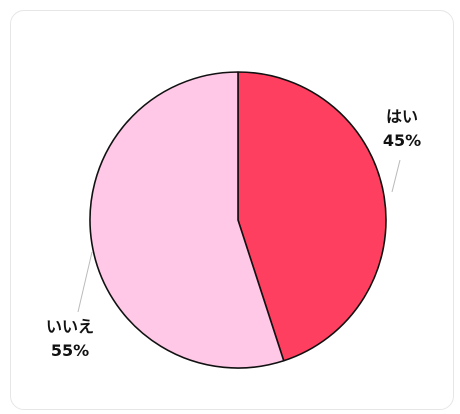 The height and width of the screenshot is (414, 460). Describe the element at coordinates (402, 140) in the screenshot. I see `slice-value-label-1: 45%` at that location.